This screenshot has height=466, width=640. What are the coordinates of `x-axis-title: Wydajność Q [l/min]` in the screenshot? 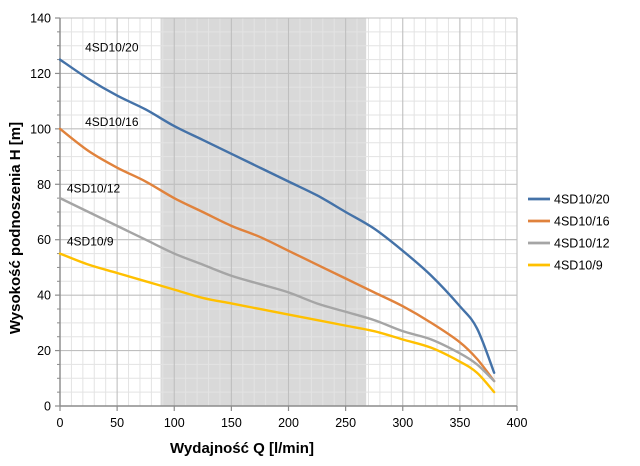 It's located at (242, 448).